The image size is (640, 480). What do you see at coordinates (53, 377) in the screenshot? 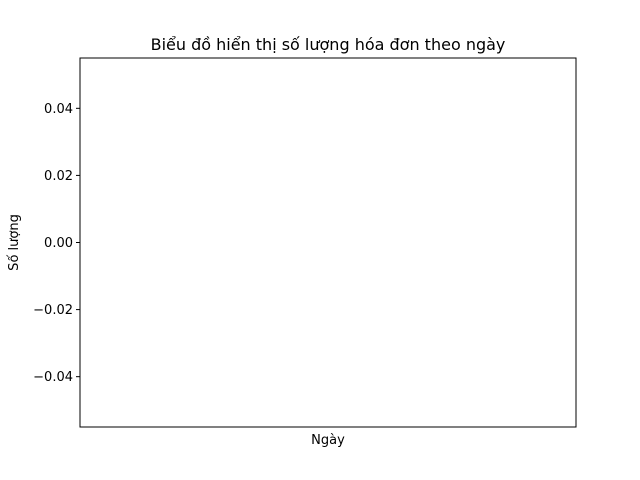
I see `y-tick-label: −0.04` at bounding box center [53, 377].